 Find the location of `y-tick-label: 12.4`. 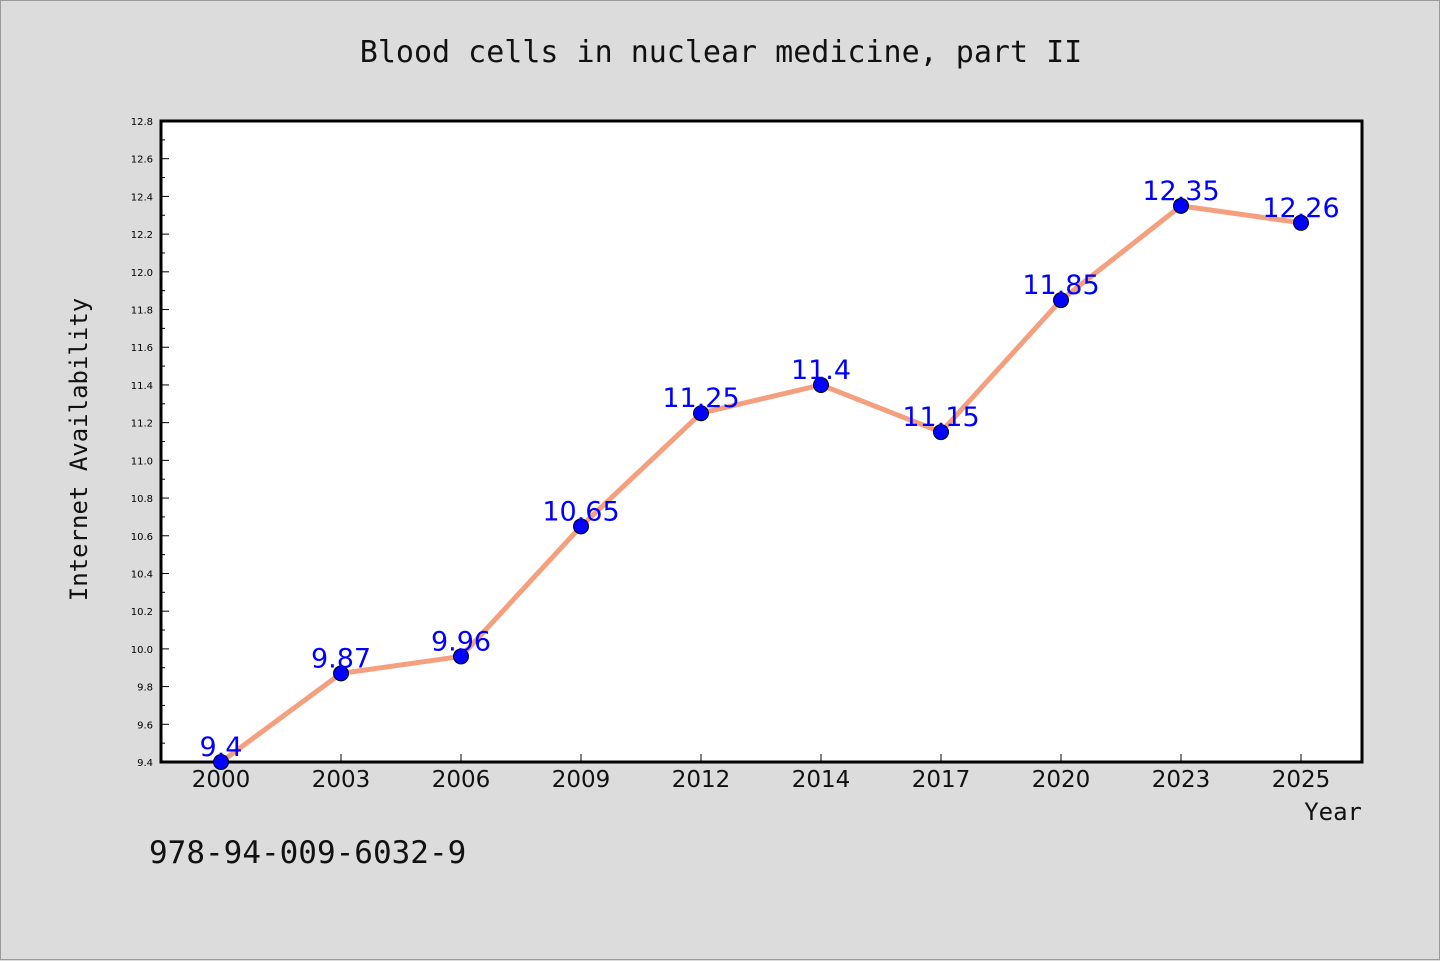

y-tick-label: 12.4 is located at coordinates (142, 197).